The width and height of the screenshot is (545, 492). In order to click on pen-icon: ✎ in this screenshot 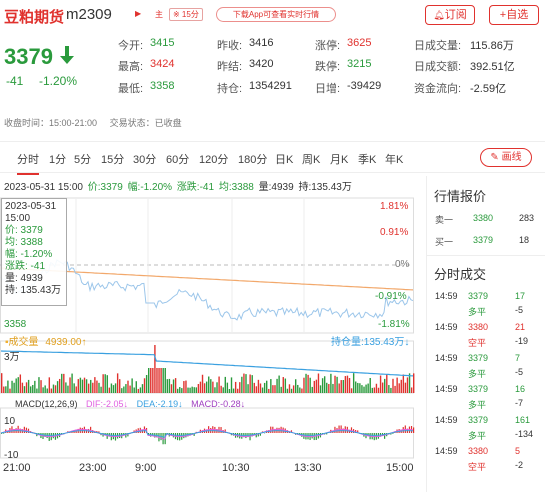, I will do `click(494, 157)`.